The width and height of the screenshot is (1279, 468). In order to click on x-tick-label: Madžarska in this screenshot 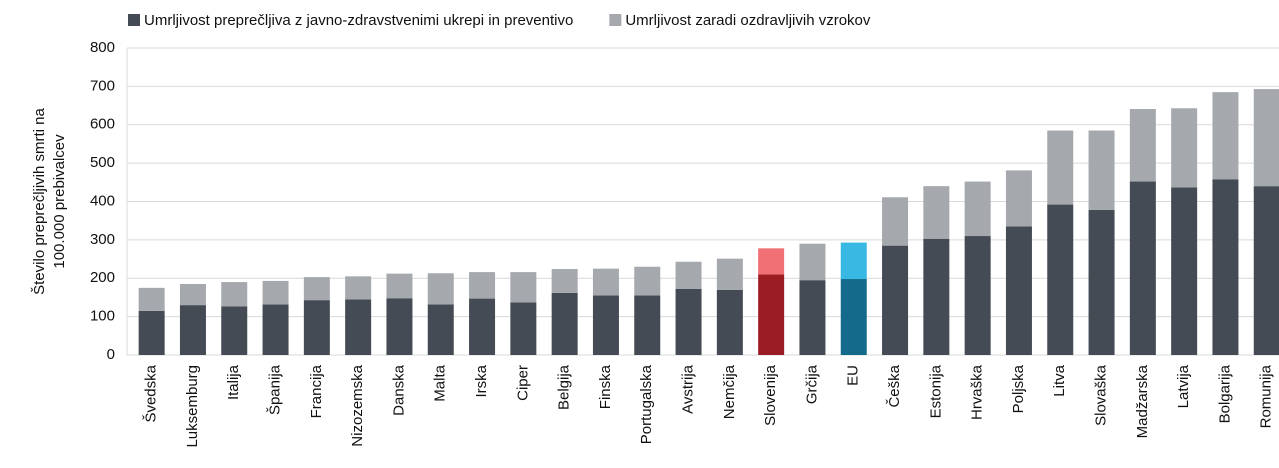, I will do `click(1142, 401)`.